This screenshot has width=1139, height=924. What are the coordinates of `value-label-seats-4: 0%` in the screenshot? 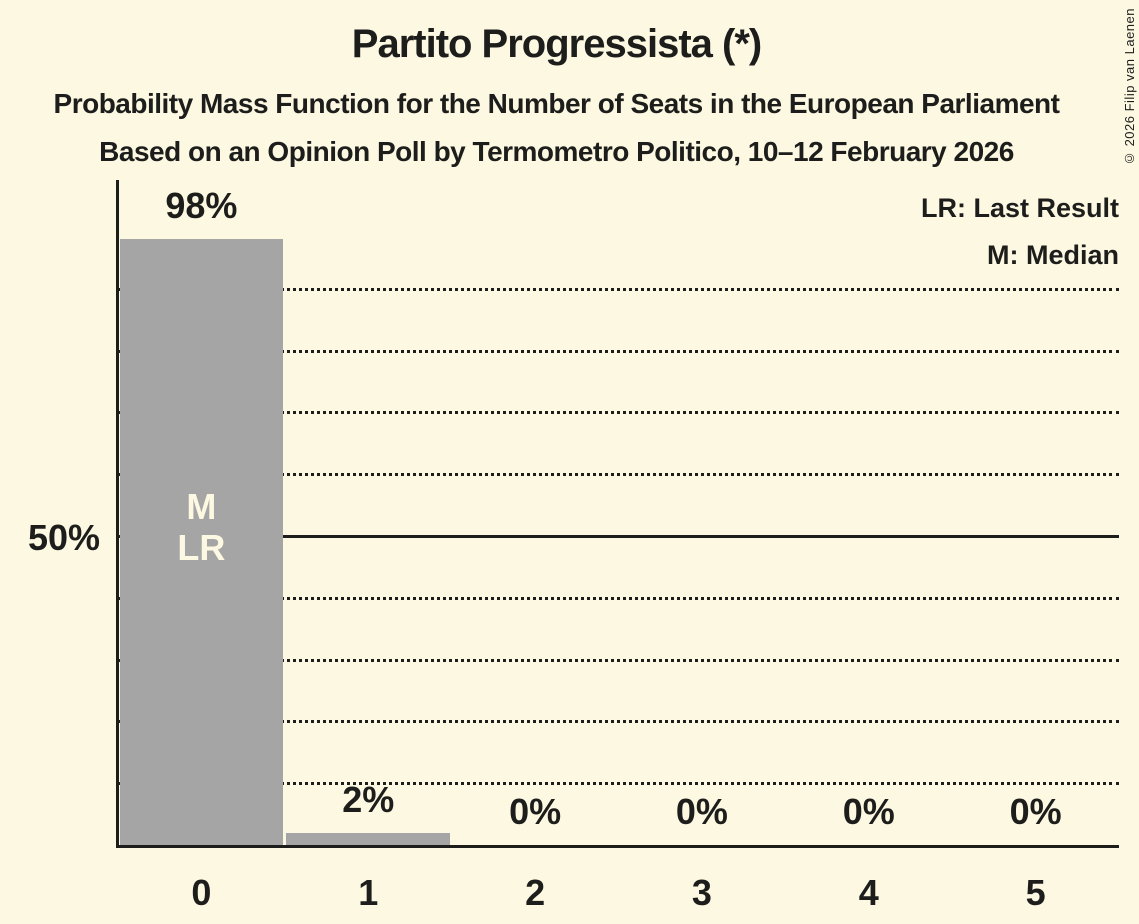 It's located at (868, 811).